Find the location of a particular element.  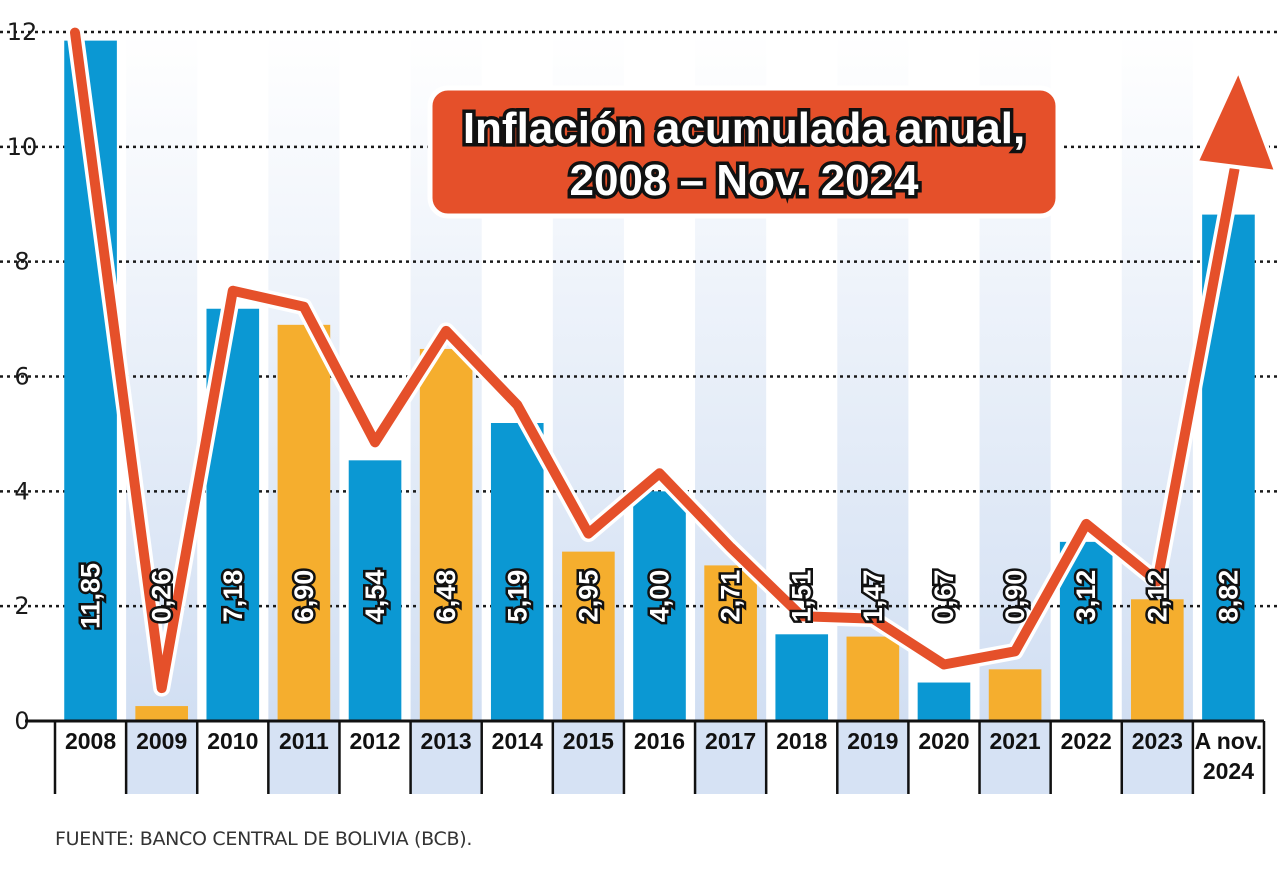

x-tick-label: 2019 is located at coordinates (872, 741).